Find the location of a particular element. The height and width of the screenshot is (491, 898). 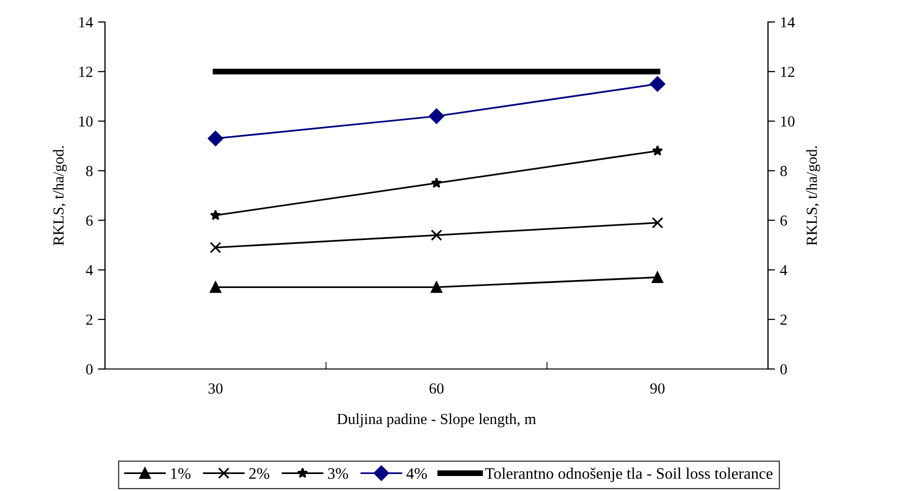

y2-tick-label: 8 is located at coordinates (783, 171).